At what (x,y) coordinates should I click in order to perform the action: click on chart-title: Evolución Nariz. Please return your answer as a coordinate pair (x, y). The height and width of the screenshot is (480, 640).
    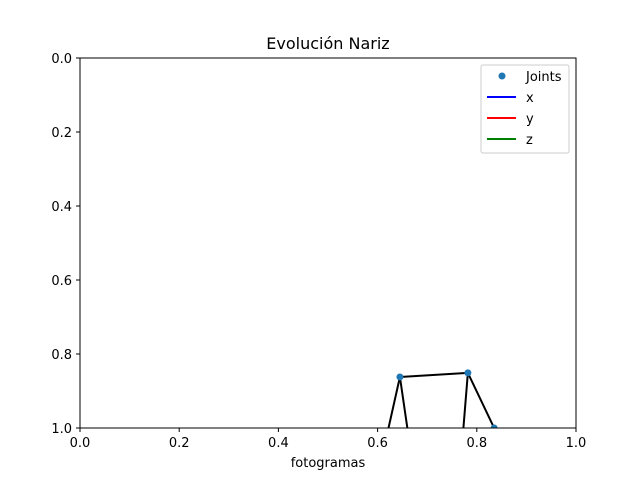
    Looking at the image, I should click on (327, 43).